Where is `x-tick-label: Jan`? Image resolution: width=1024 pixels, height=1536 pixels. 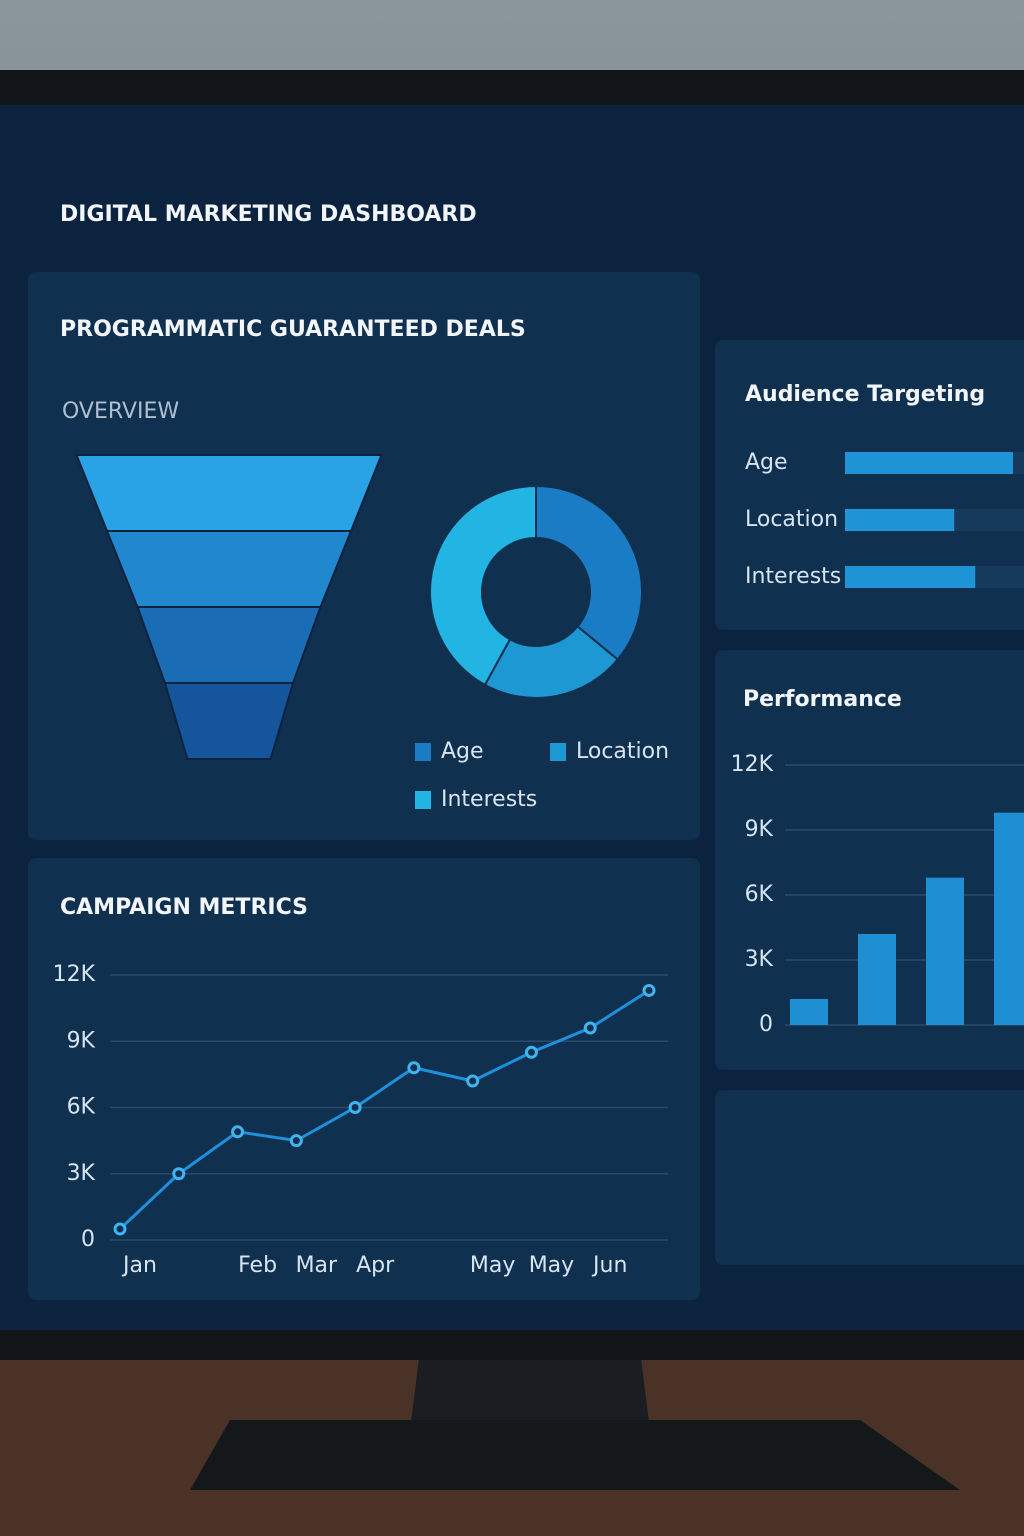 x-tick-label: Jan is located at coordinates (139, 1265).